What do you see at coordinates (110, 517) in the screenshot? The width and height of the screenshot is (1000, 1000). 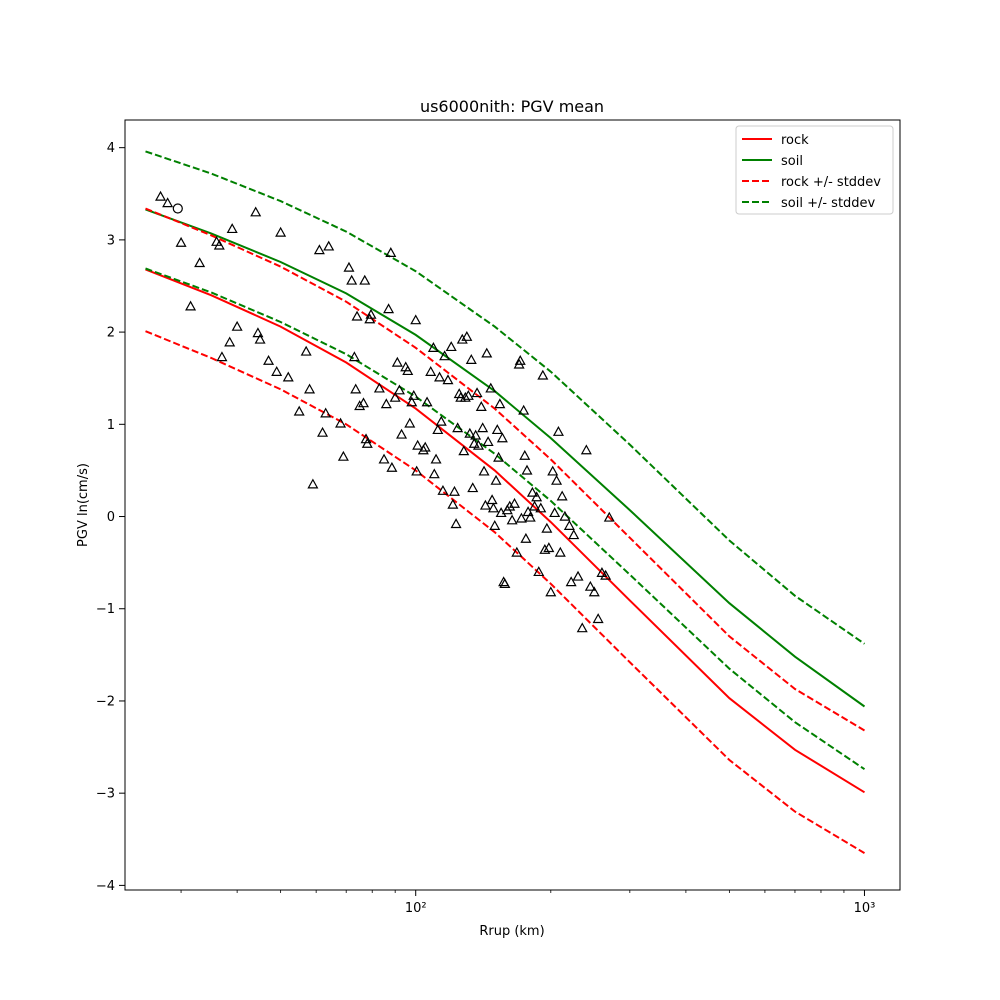 I see `y-axis: −4 −3 −2 −1 0 1 2 3 4` at bounding box center [110, 517].